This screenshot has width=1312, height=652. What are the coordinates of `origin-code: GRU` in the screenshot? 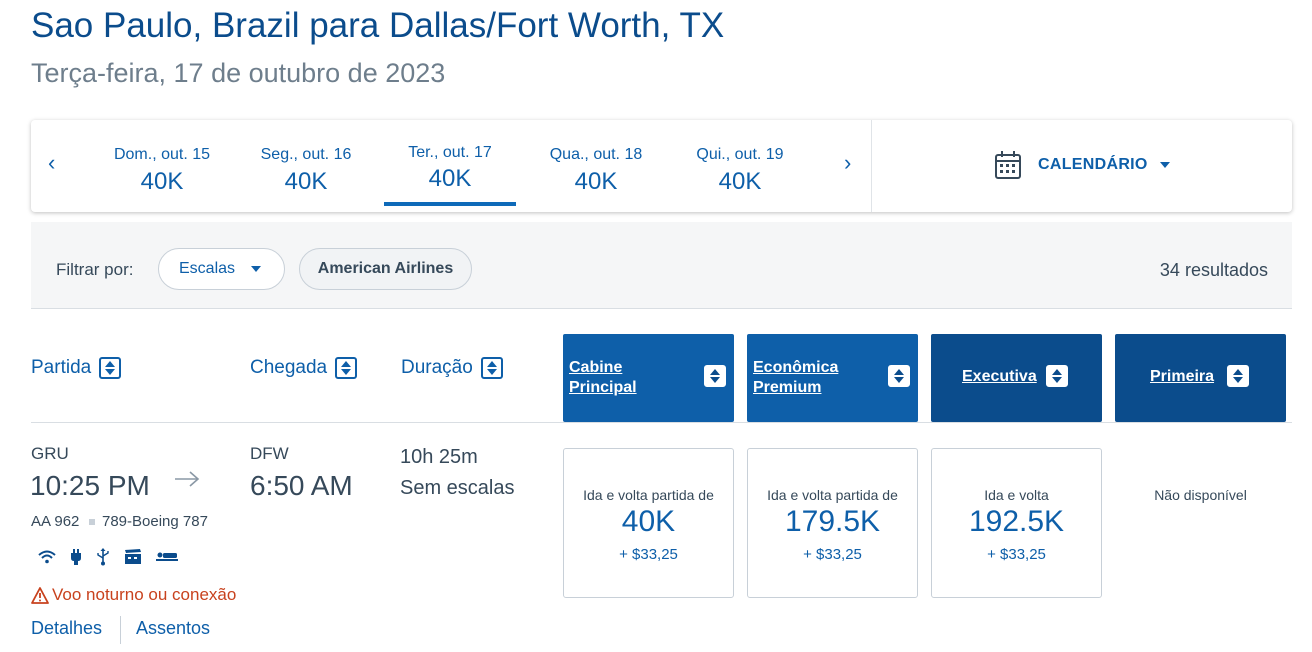 It's located at (50, 453).